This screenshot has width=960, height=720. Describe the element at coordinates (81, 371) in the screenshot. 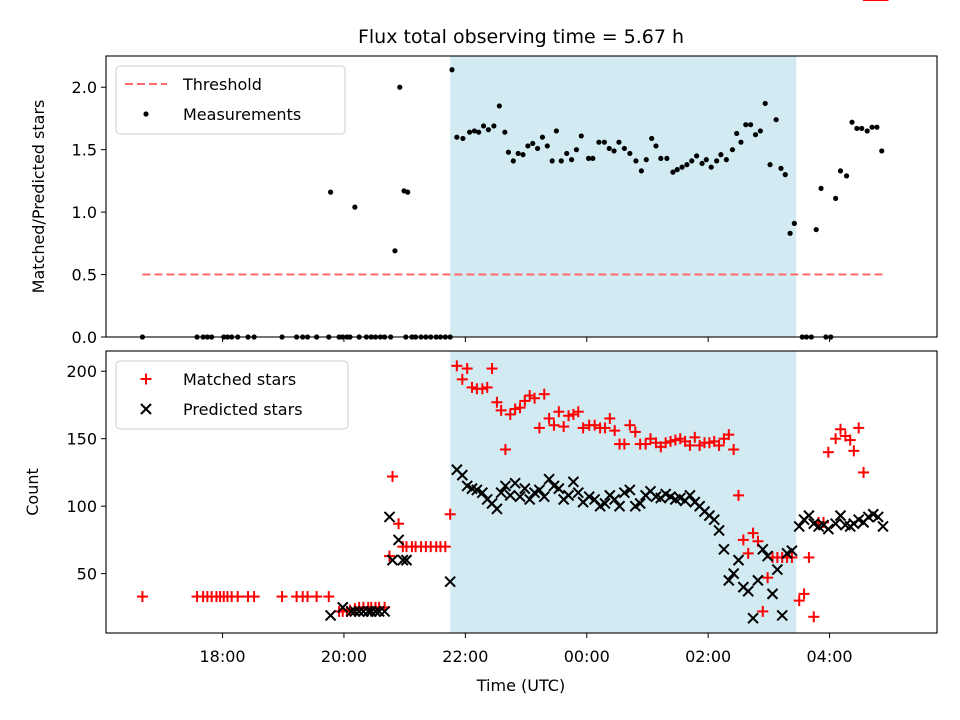

I see `y-tick-label: 200` at that location.